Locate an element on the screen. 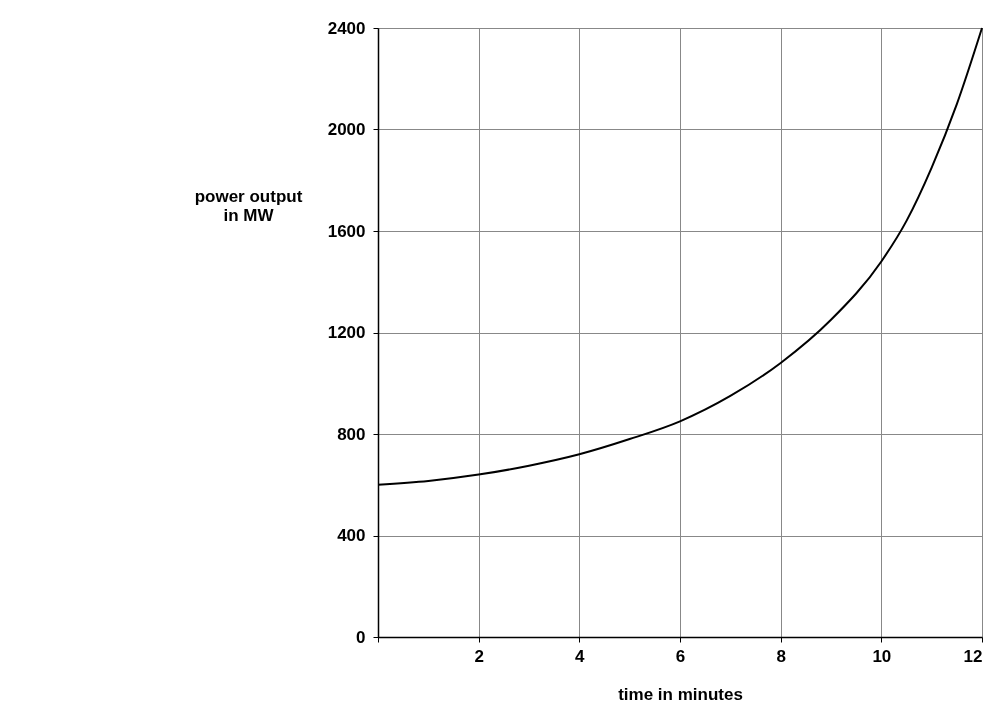 Image resolution: width=1005 pixels, height=727 pixels. x-tick-label: 8 is located at coordinates (781, 656).